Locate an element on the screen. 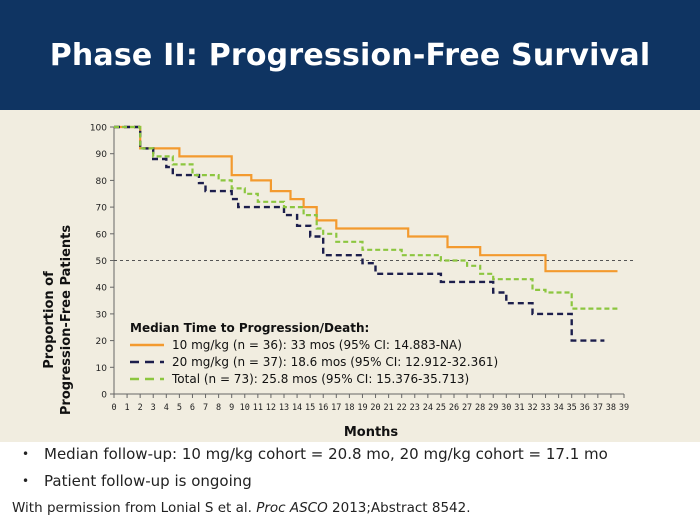 The image size is (700, 525). y-tick-label: 10 is located at coordinates (102, 369).